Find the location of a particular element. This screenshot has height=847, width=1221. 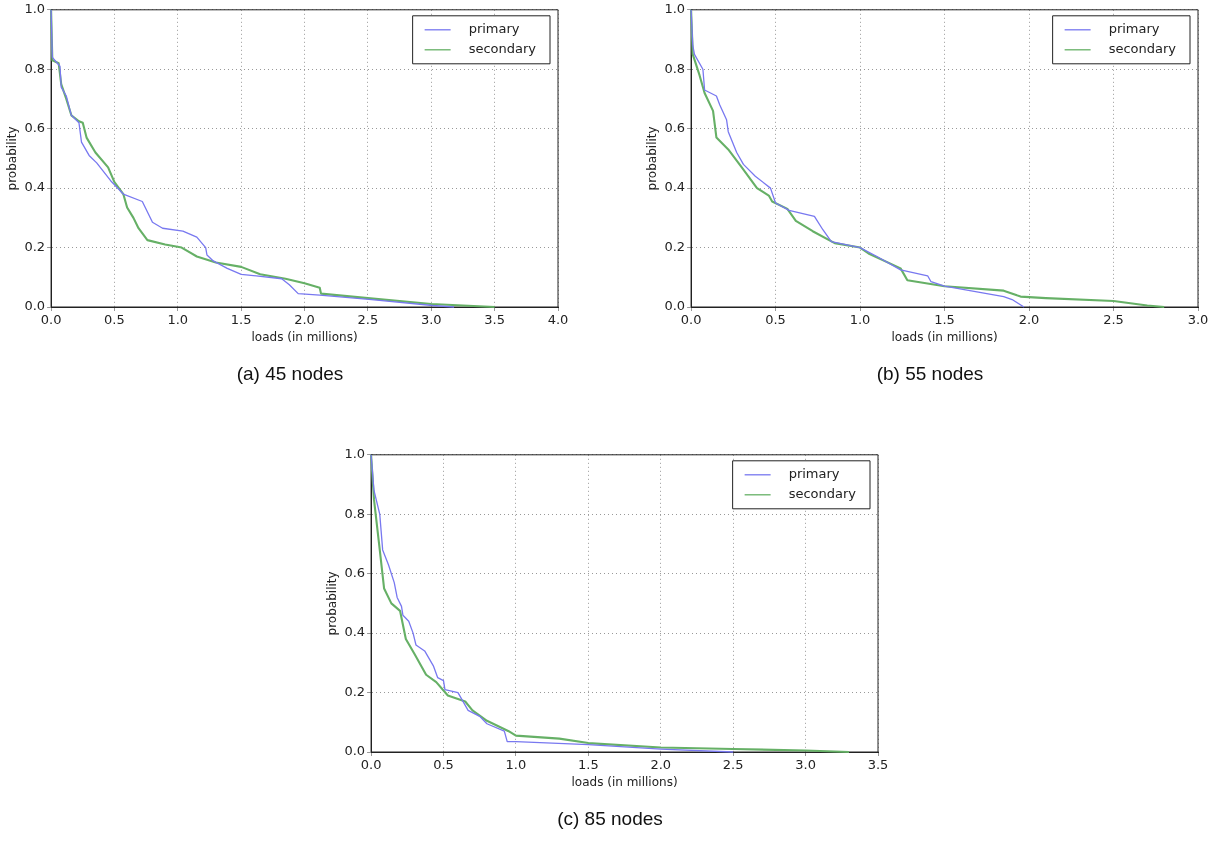

text: (a) 45 nodes is located at coordinates (290, 374).